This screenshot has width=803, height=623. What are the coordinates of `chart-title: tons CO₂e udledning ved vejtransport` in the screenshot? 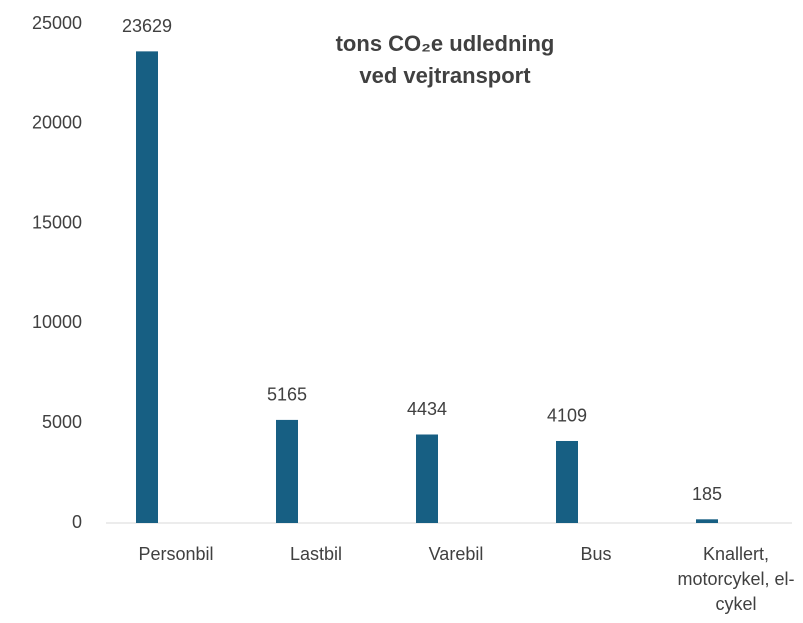 It's located at (445, 59).